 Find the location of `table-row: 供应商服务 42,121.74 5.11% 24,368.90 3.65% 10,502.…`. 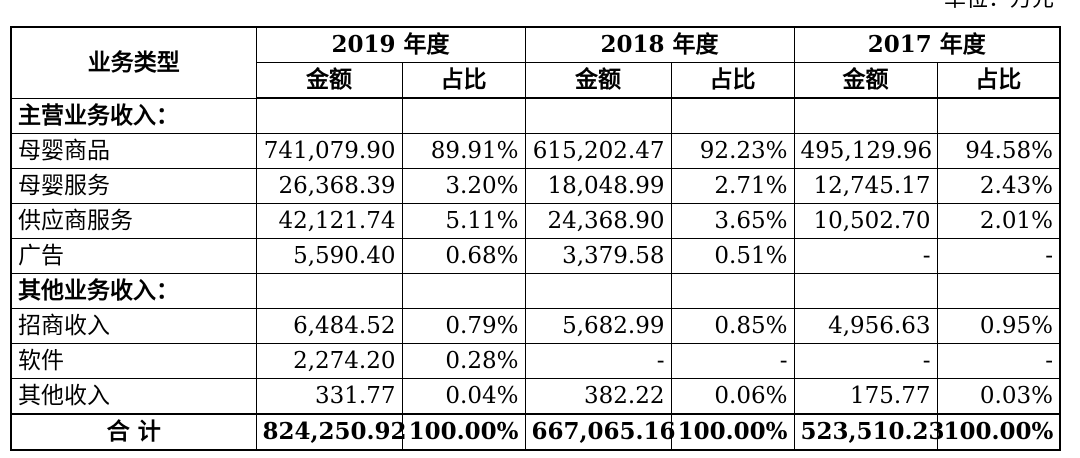

table-row: 供应商服务 42,121.74 5.11% 24,368.90 3.65% 10,502.… is located at coordinates (535, 221).